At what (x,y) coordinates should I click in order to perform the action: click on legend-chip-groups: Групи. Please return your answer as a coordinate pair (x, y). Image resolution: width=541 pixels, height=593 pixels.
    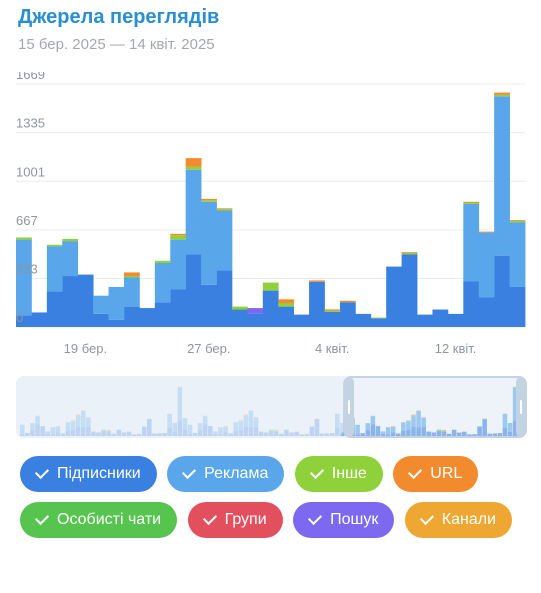
    Looking at the image, I should click on (235, 520).